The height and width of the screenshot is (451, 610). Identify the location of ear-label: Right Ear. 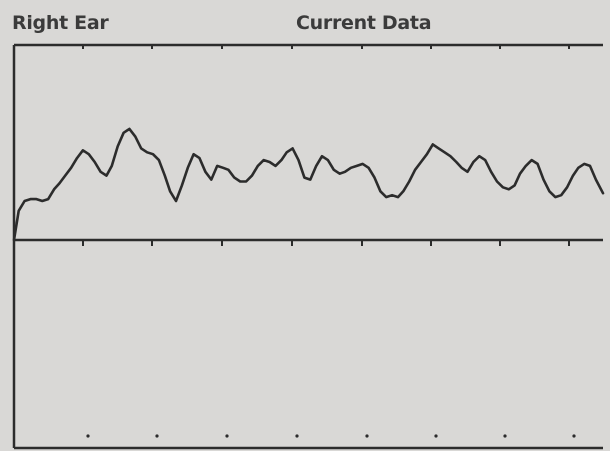
(60, 23).